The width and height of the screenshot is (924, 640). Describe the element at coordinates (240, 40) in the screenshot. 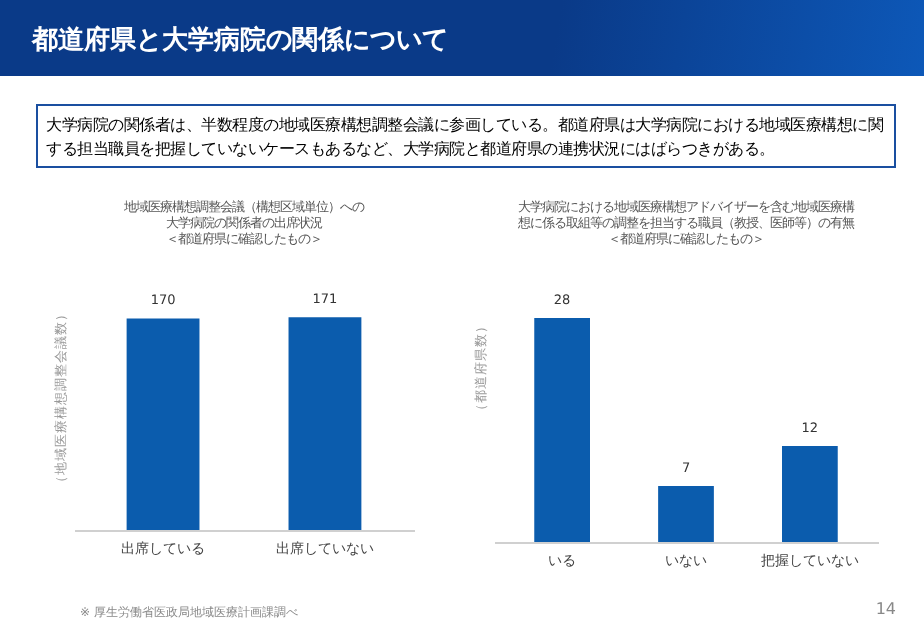

I see `text: 都道府県と大学病院の関係について` at that location.